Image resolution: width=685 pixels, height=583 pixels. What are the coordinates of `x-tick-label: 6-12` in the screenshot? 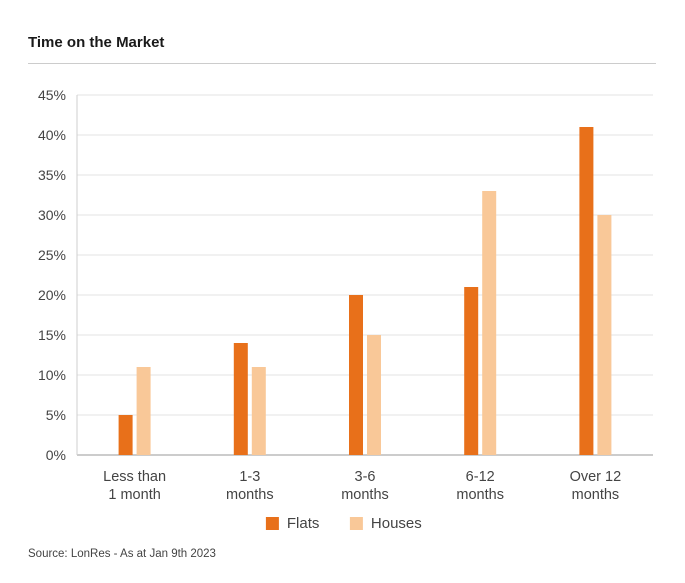 It's located at (480, 477).